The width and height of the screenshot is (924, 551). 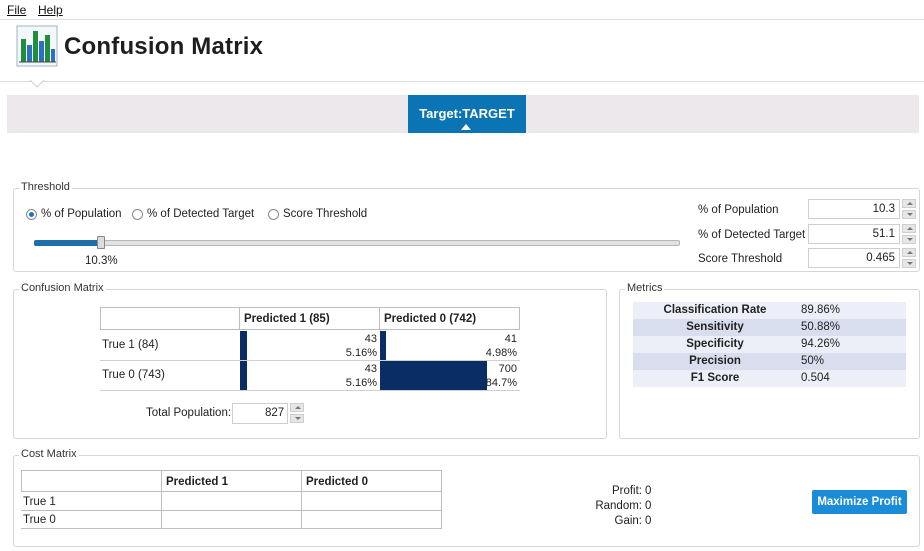 I want to click on metric-value: 50.88%, so click(x=821, y=327).